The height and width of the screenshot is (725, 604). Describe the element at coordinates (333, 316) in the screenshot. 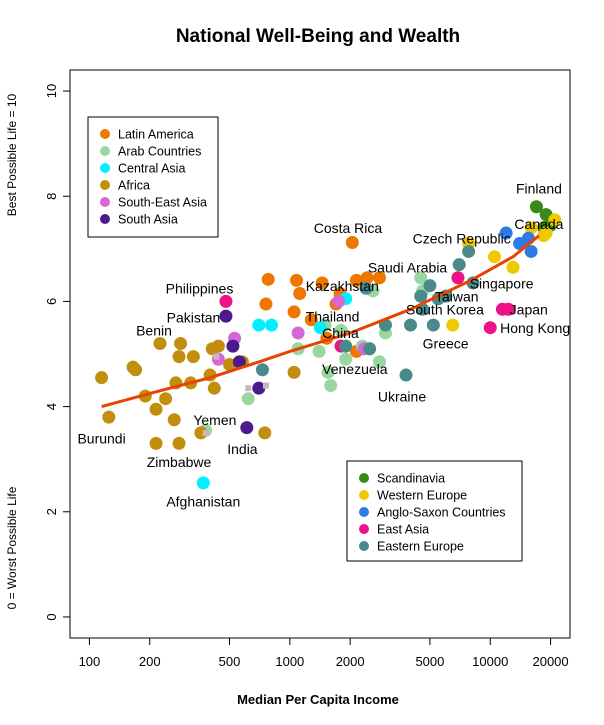

I see `point-annotation: Thailand` at that location.